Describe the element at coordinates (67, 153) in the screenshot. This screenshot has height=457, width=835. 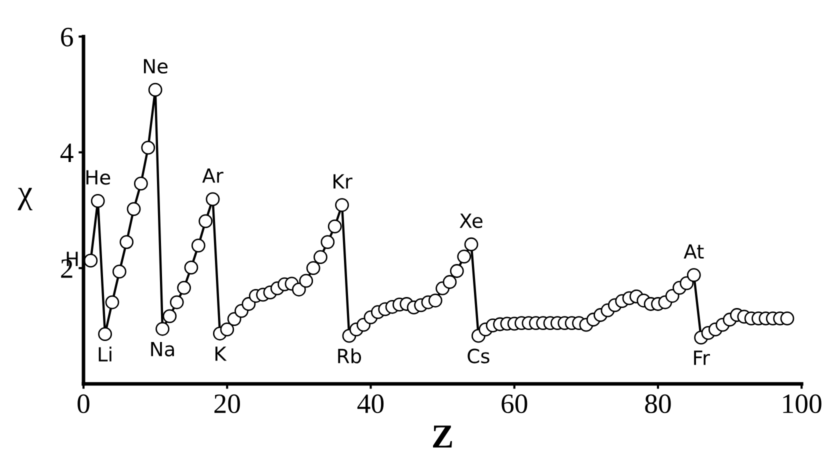
I see `y-tick-label: 4` at that location.